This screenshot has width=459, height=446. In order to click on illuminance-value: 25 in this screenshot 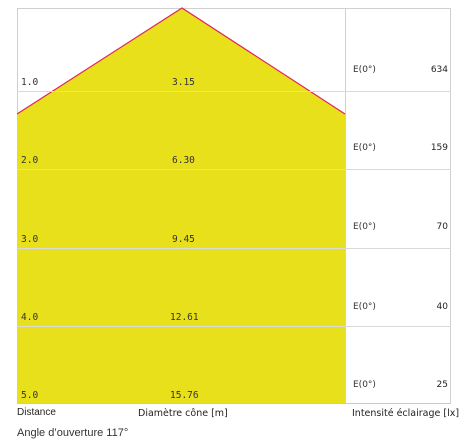, I will do `click(442, 385)`.